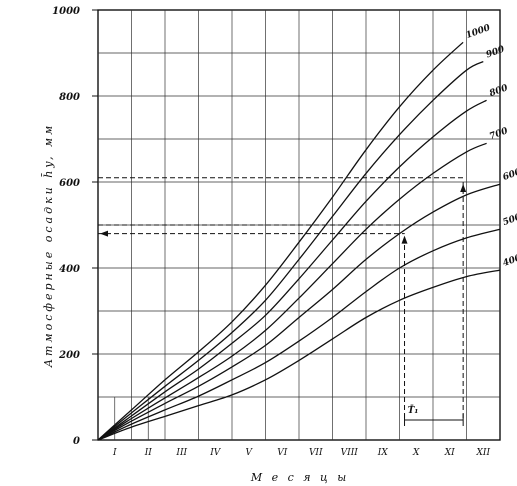  I want to click on x-tick-label: VI, so click(282, 453).